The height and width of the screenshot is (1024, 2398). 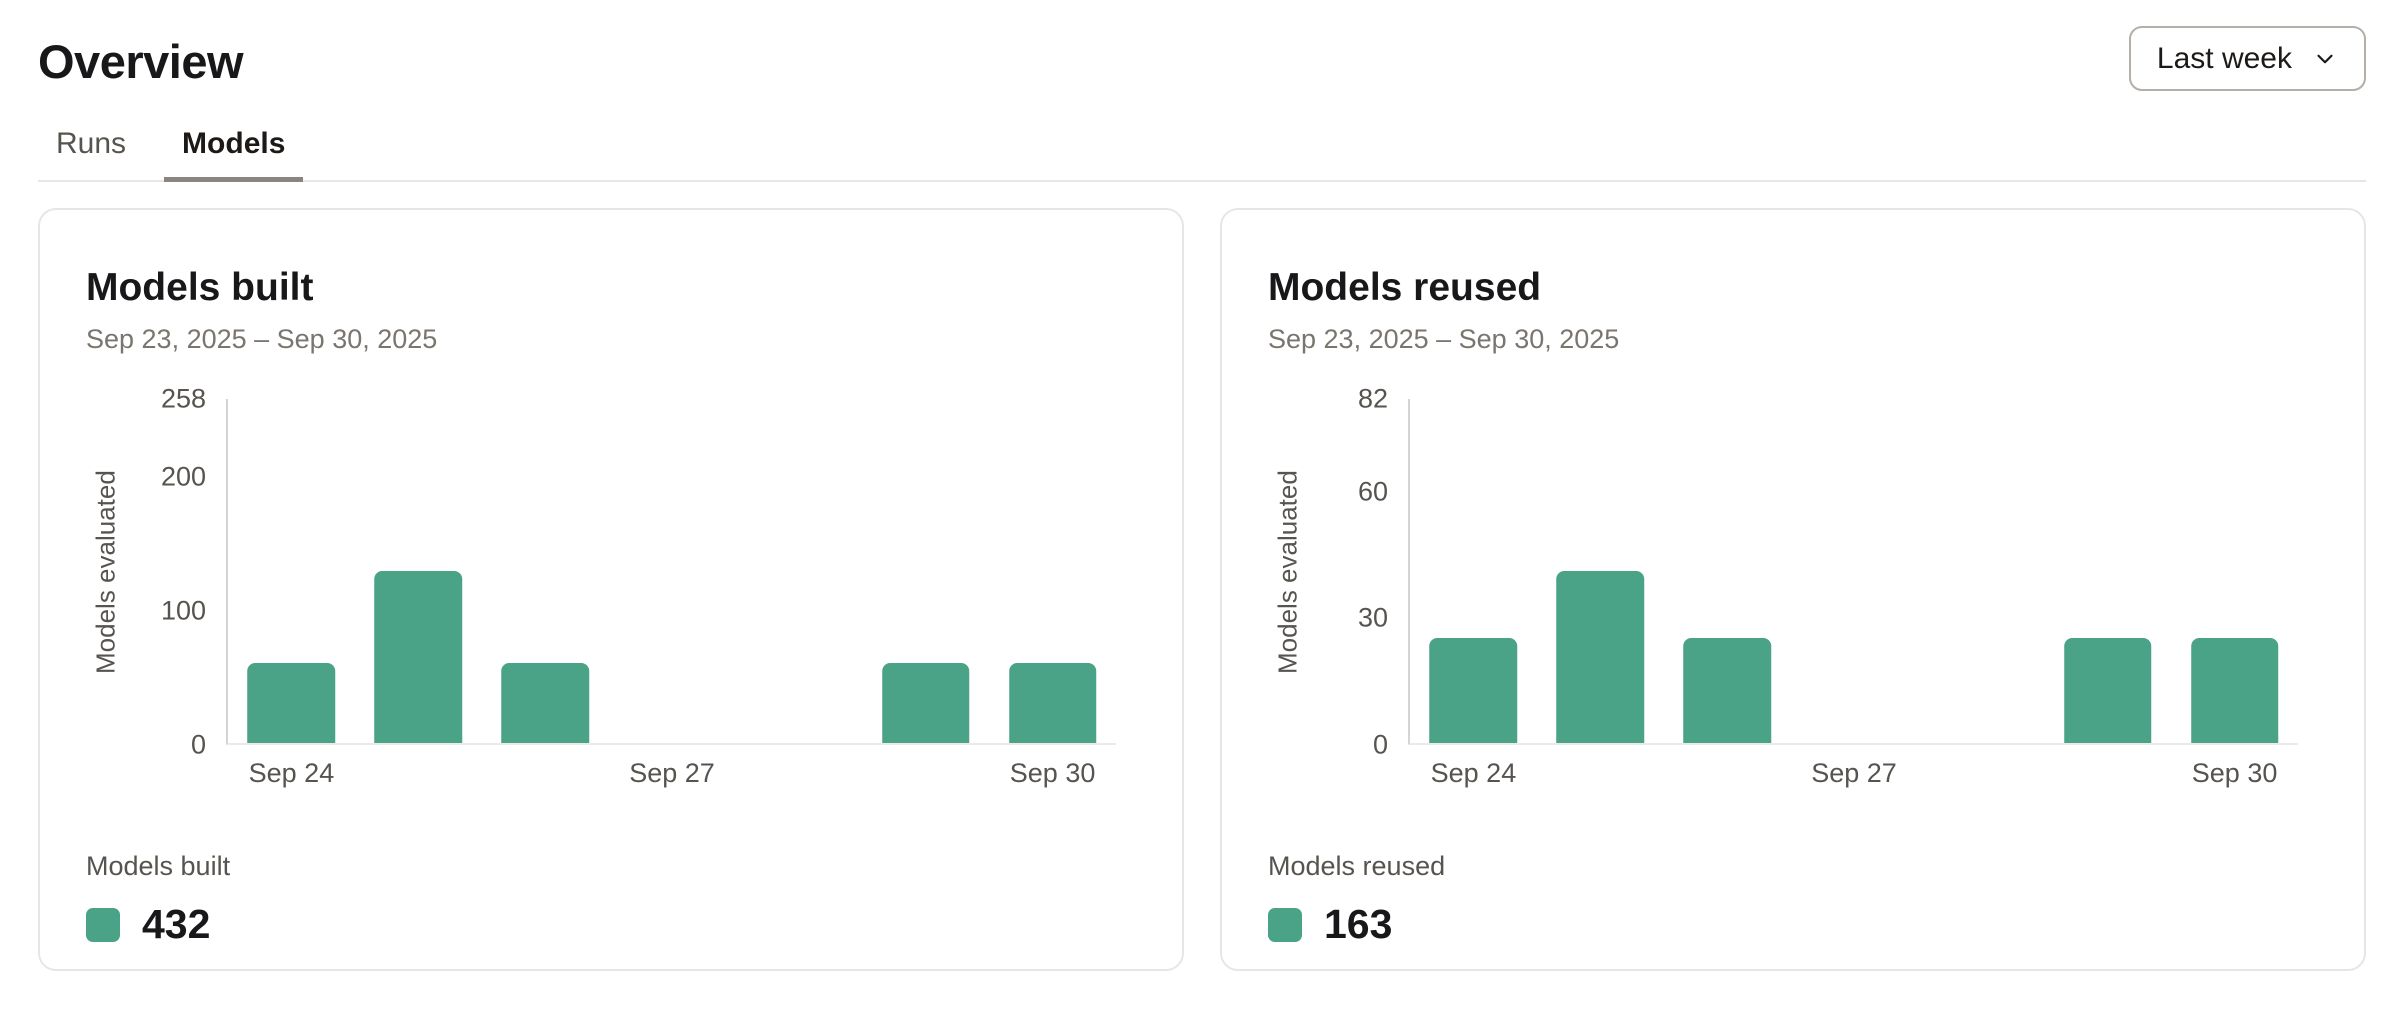 I want to click on card-title: Models reused, so click(x=1405, y=287).